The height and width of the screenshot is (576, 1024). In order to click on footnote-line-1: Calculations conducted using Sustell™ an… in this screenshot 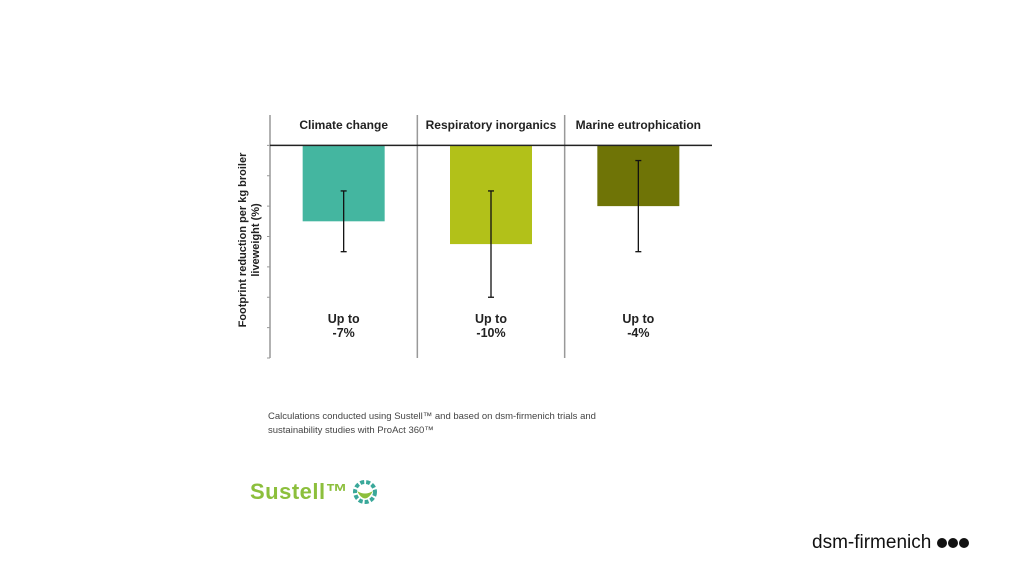, I will do `click(432, 416)`.